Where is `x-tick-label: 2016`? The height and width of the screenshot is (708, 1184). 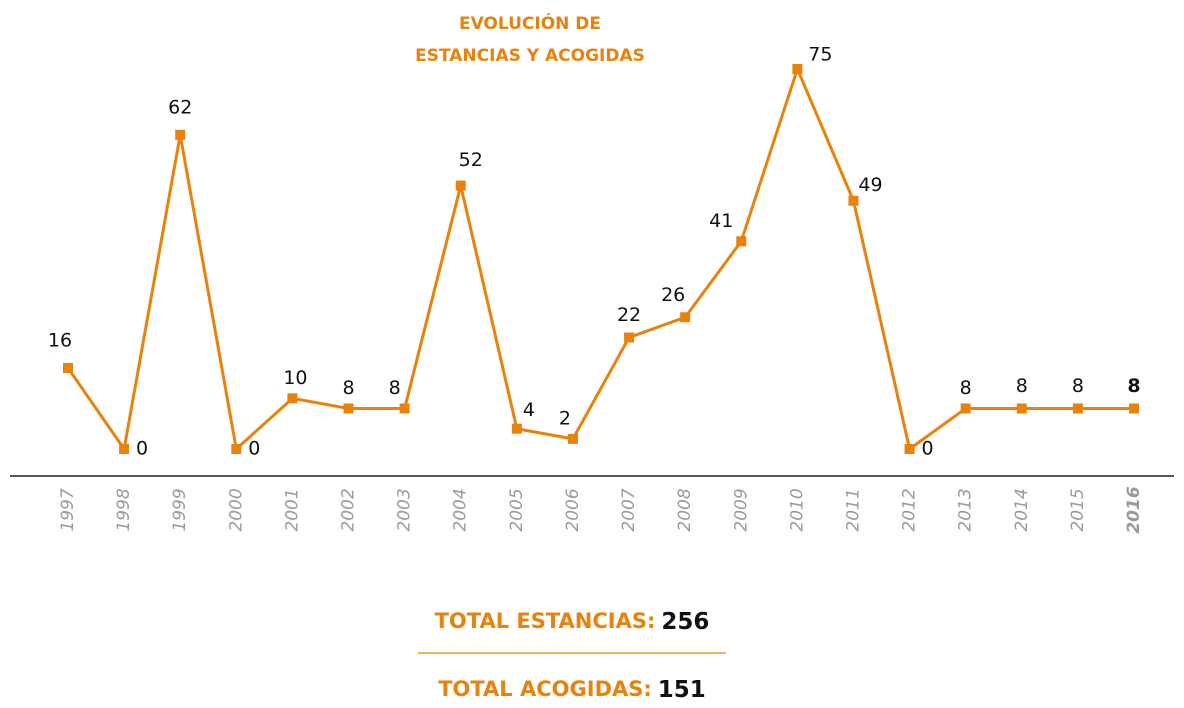
x-tick-label: 2016 is located at coordinates (1134, 509).